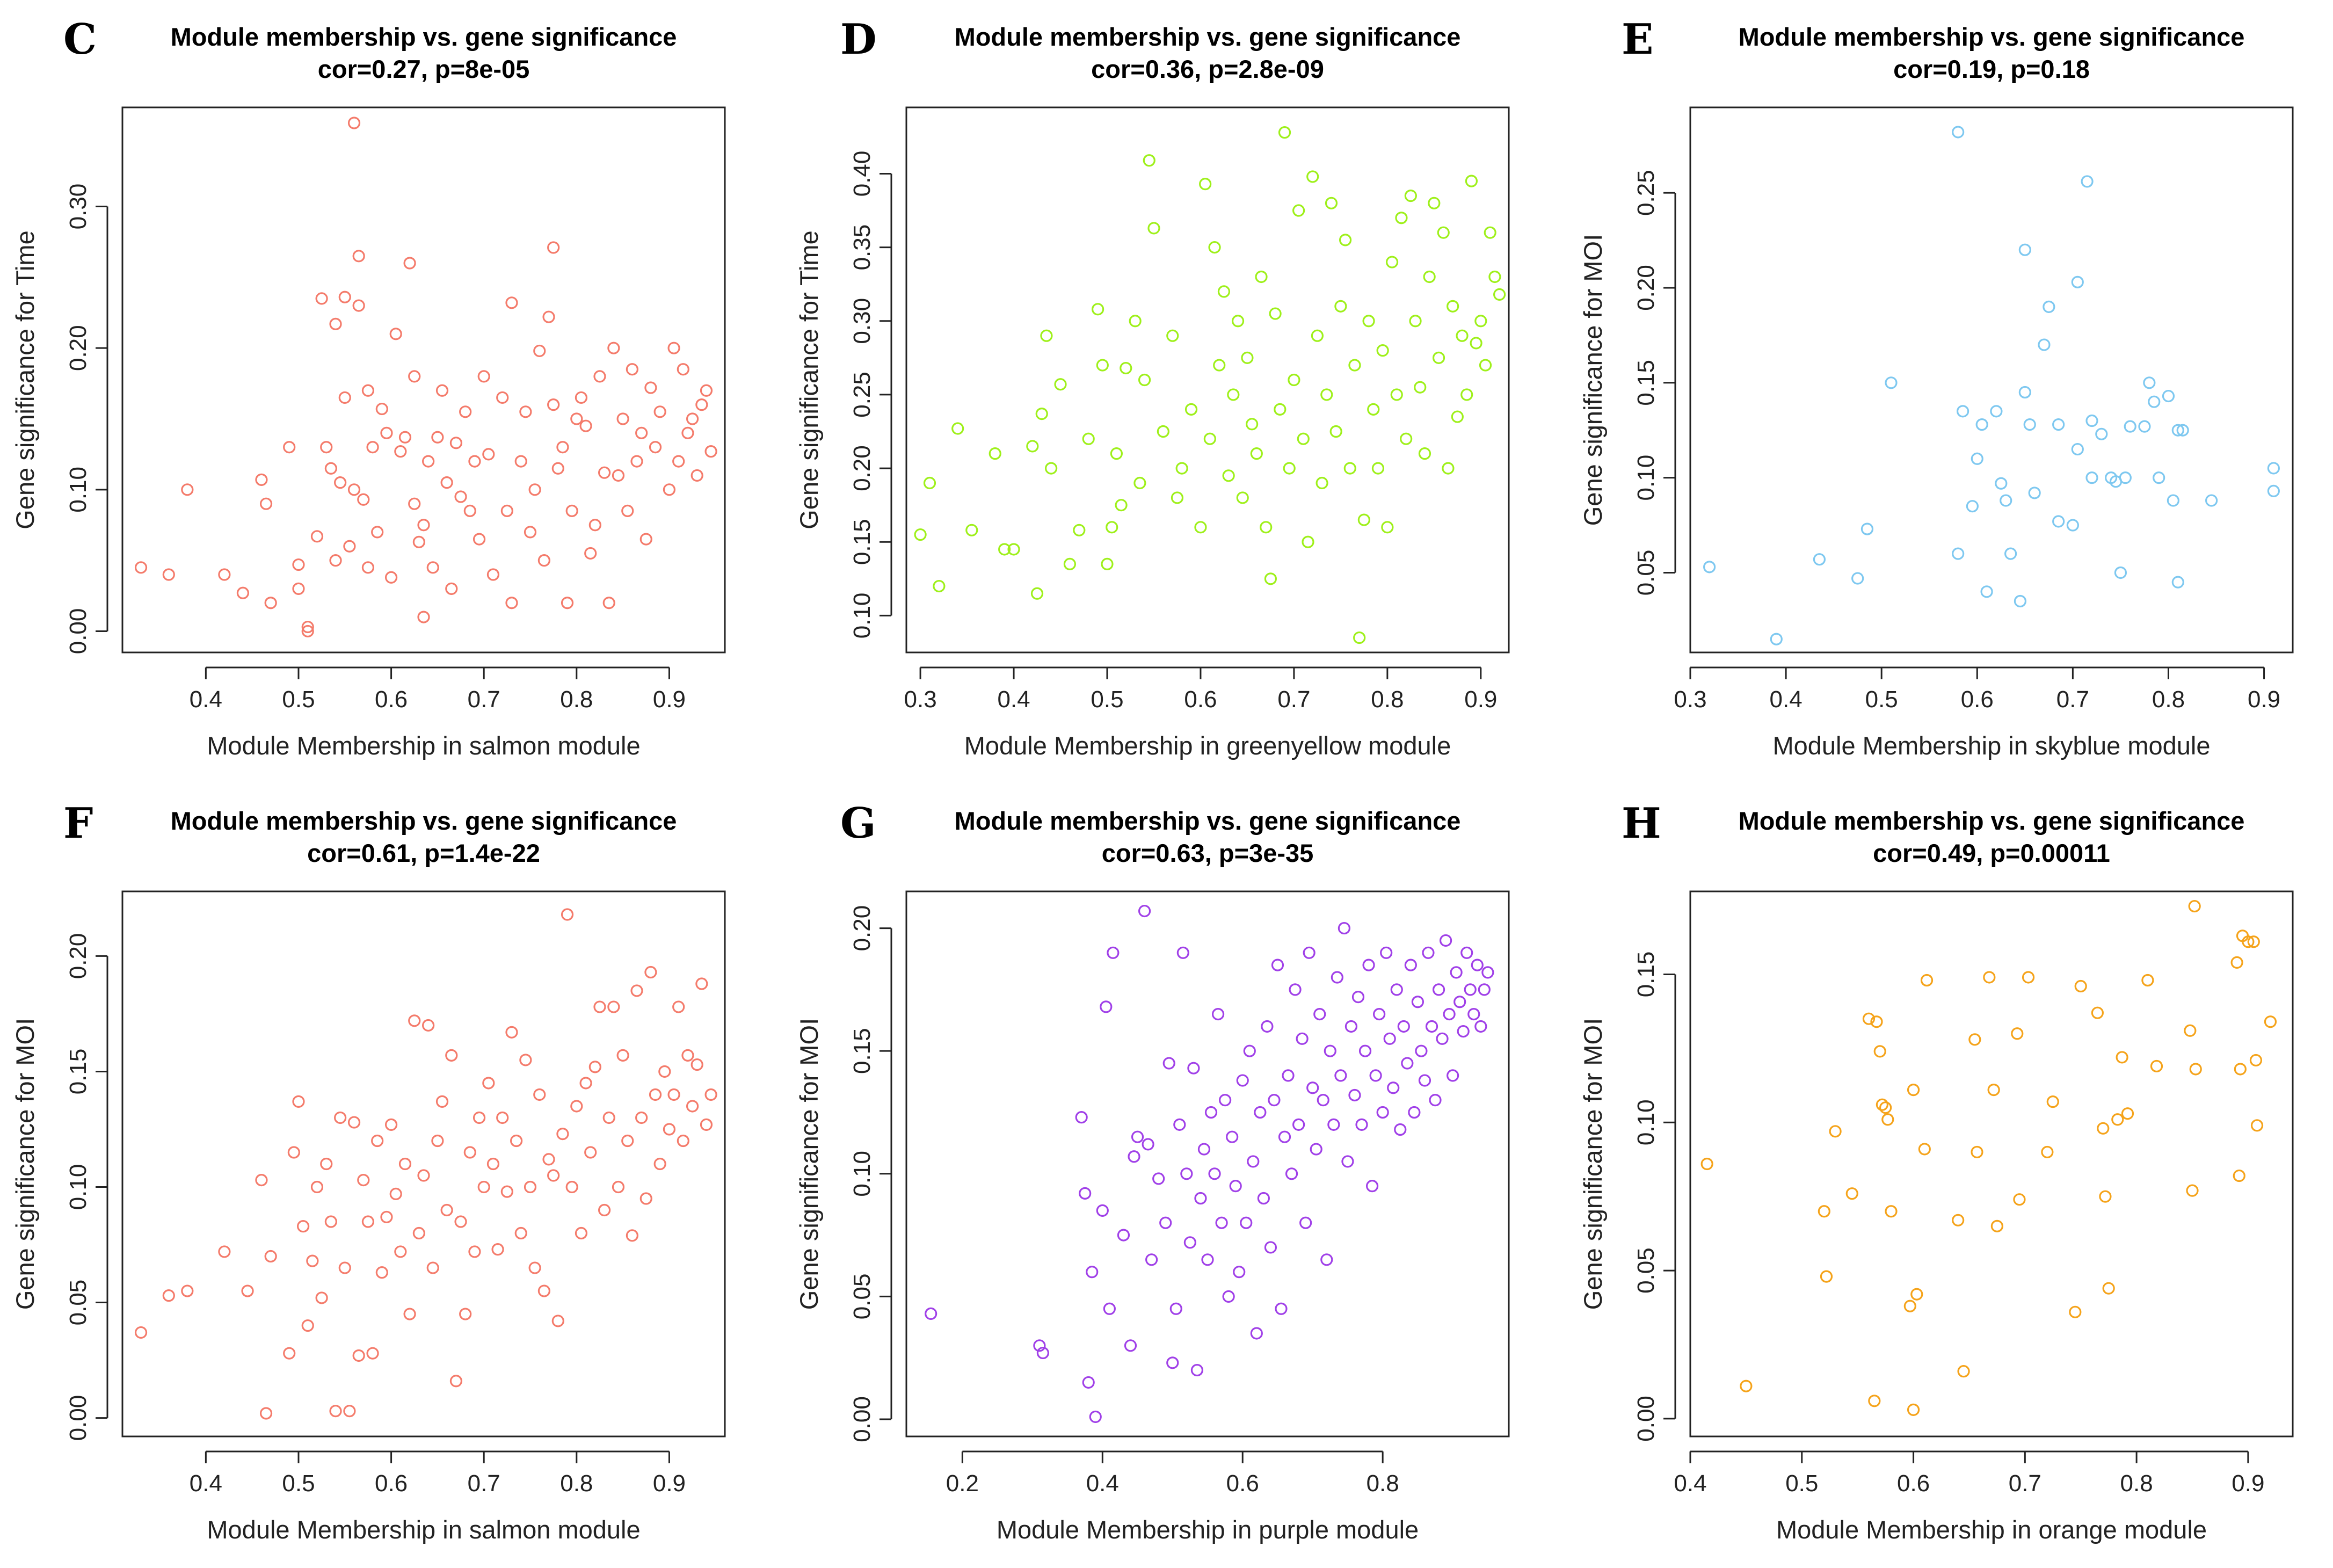 The width and height of the screenshot is (2333, 1568). I want to click on x-tick-label: 0.9, so click(2264, 699).